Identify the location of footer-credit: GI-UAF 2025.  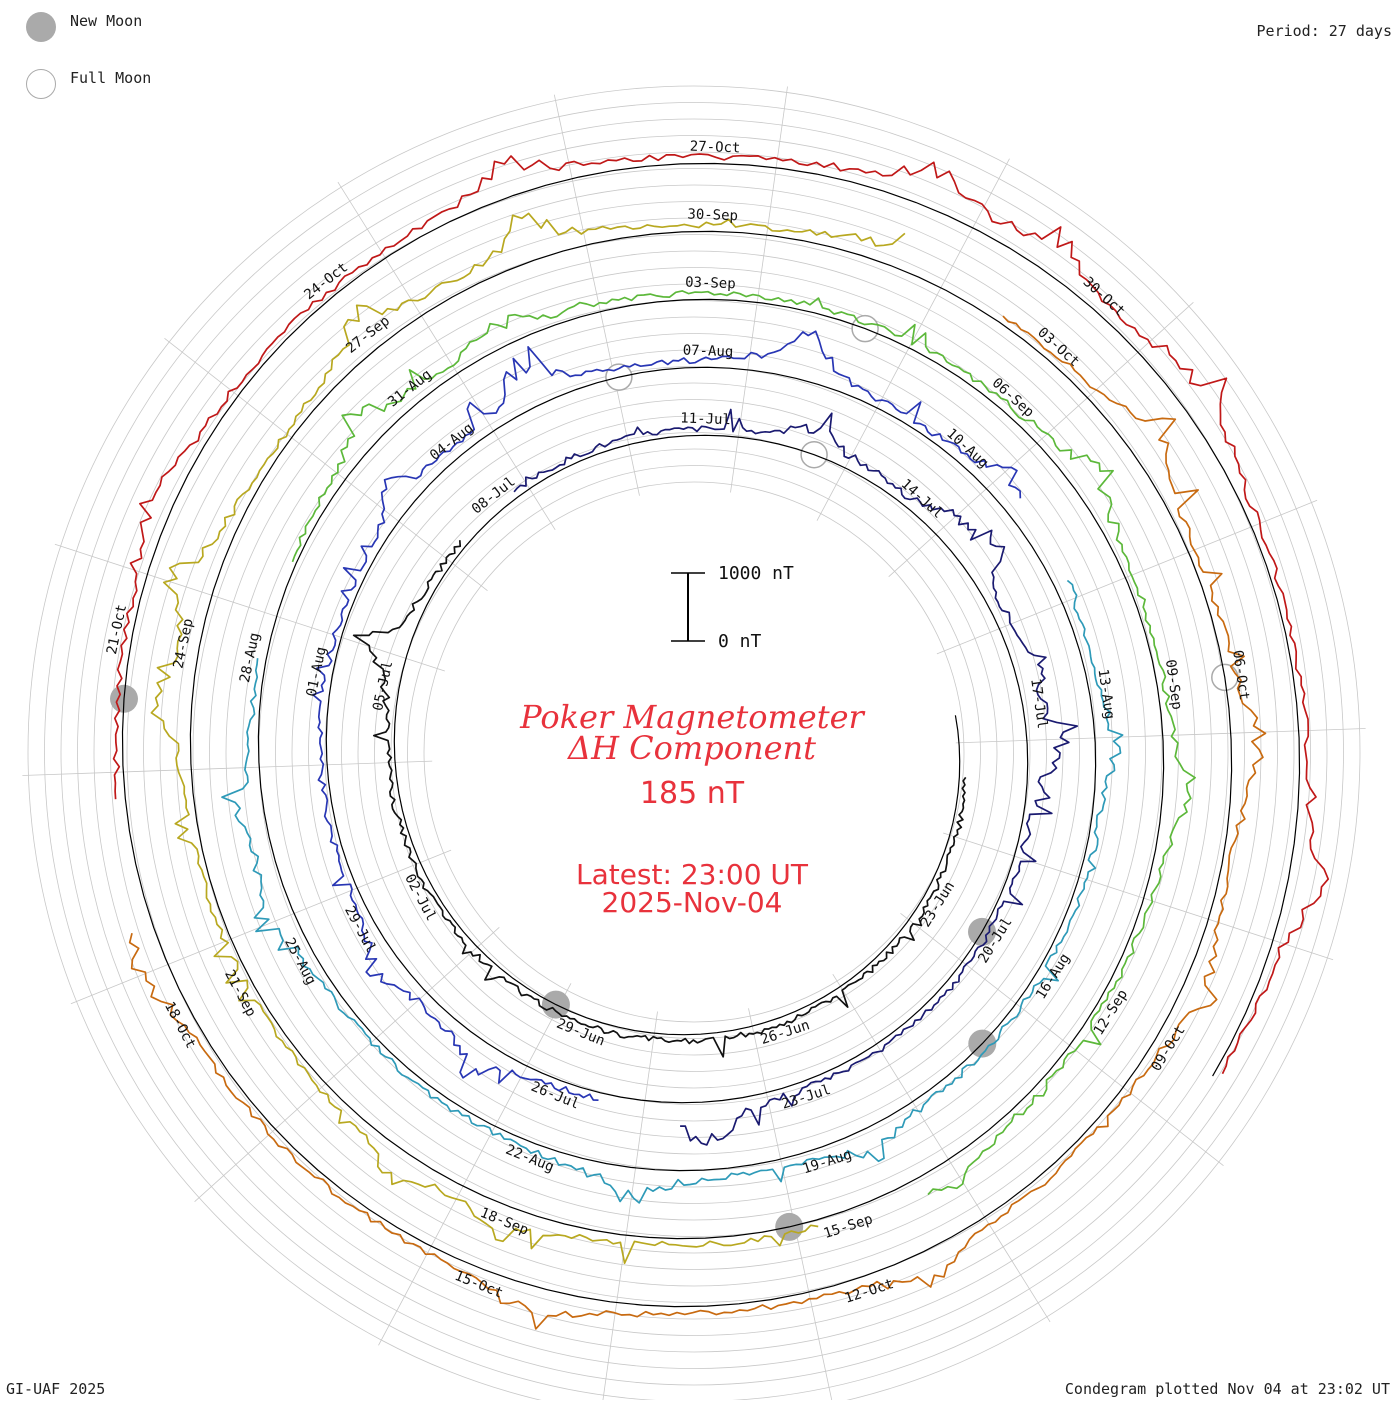
(56, 1389).